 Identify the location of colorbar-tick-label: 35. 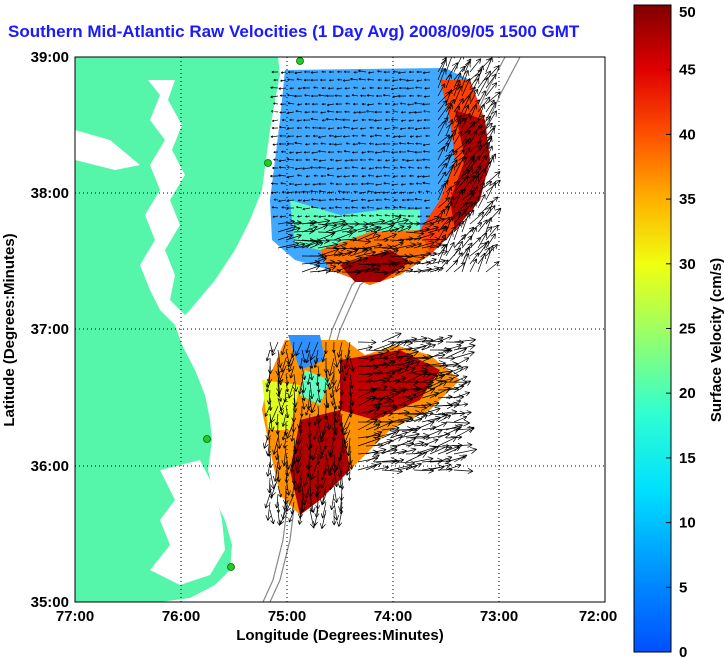
(687, 199).